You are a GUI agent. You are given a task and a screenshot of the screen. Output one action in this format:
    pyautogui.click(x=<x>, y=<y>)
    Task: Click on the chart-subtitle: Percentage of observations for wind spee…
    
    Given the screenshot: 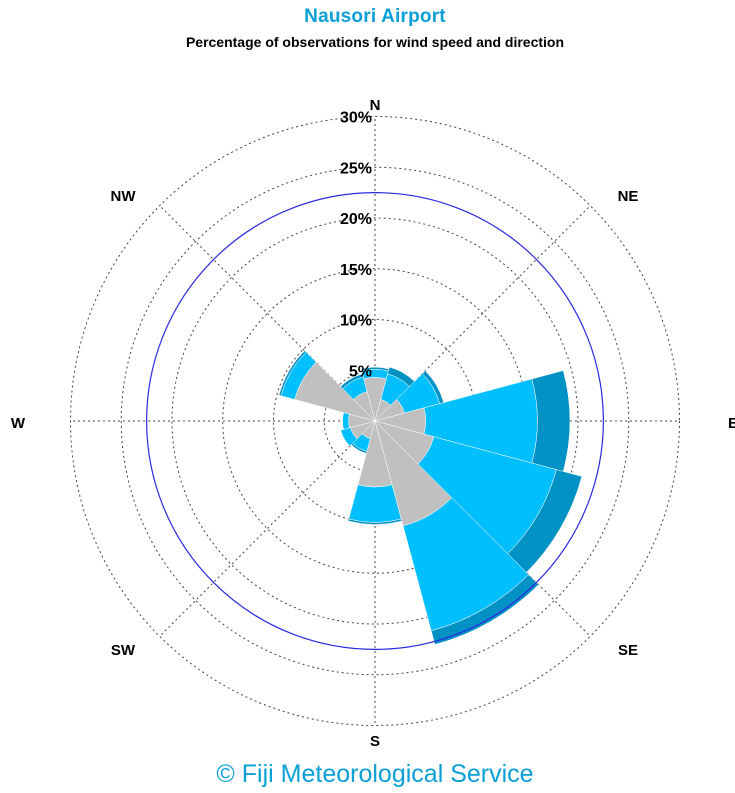 What is the action you would take?
    pyautogui.click(x=375, y=42)
    